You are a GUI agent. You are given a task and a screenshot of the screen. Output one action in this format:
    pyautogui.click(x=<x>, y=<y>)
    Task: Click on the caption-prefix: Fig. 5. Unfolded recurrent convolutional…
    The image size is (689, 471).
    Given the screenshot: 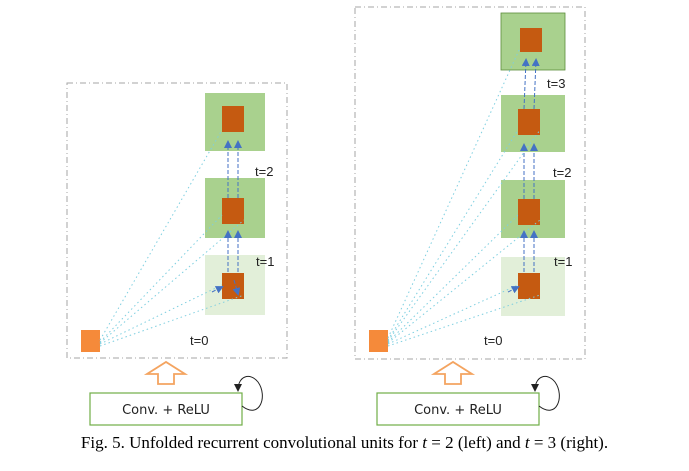 What is the action you would take?
    pyautogui.click(x=251, y=442)
    